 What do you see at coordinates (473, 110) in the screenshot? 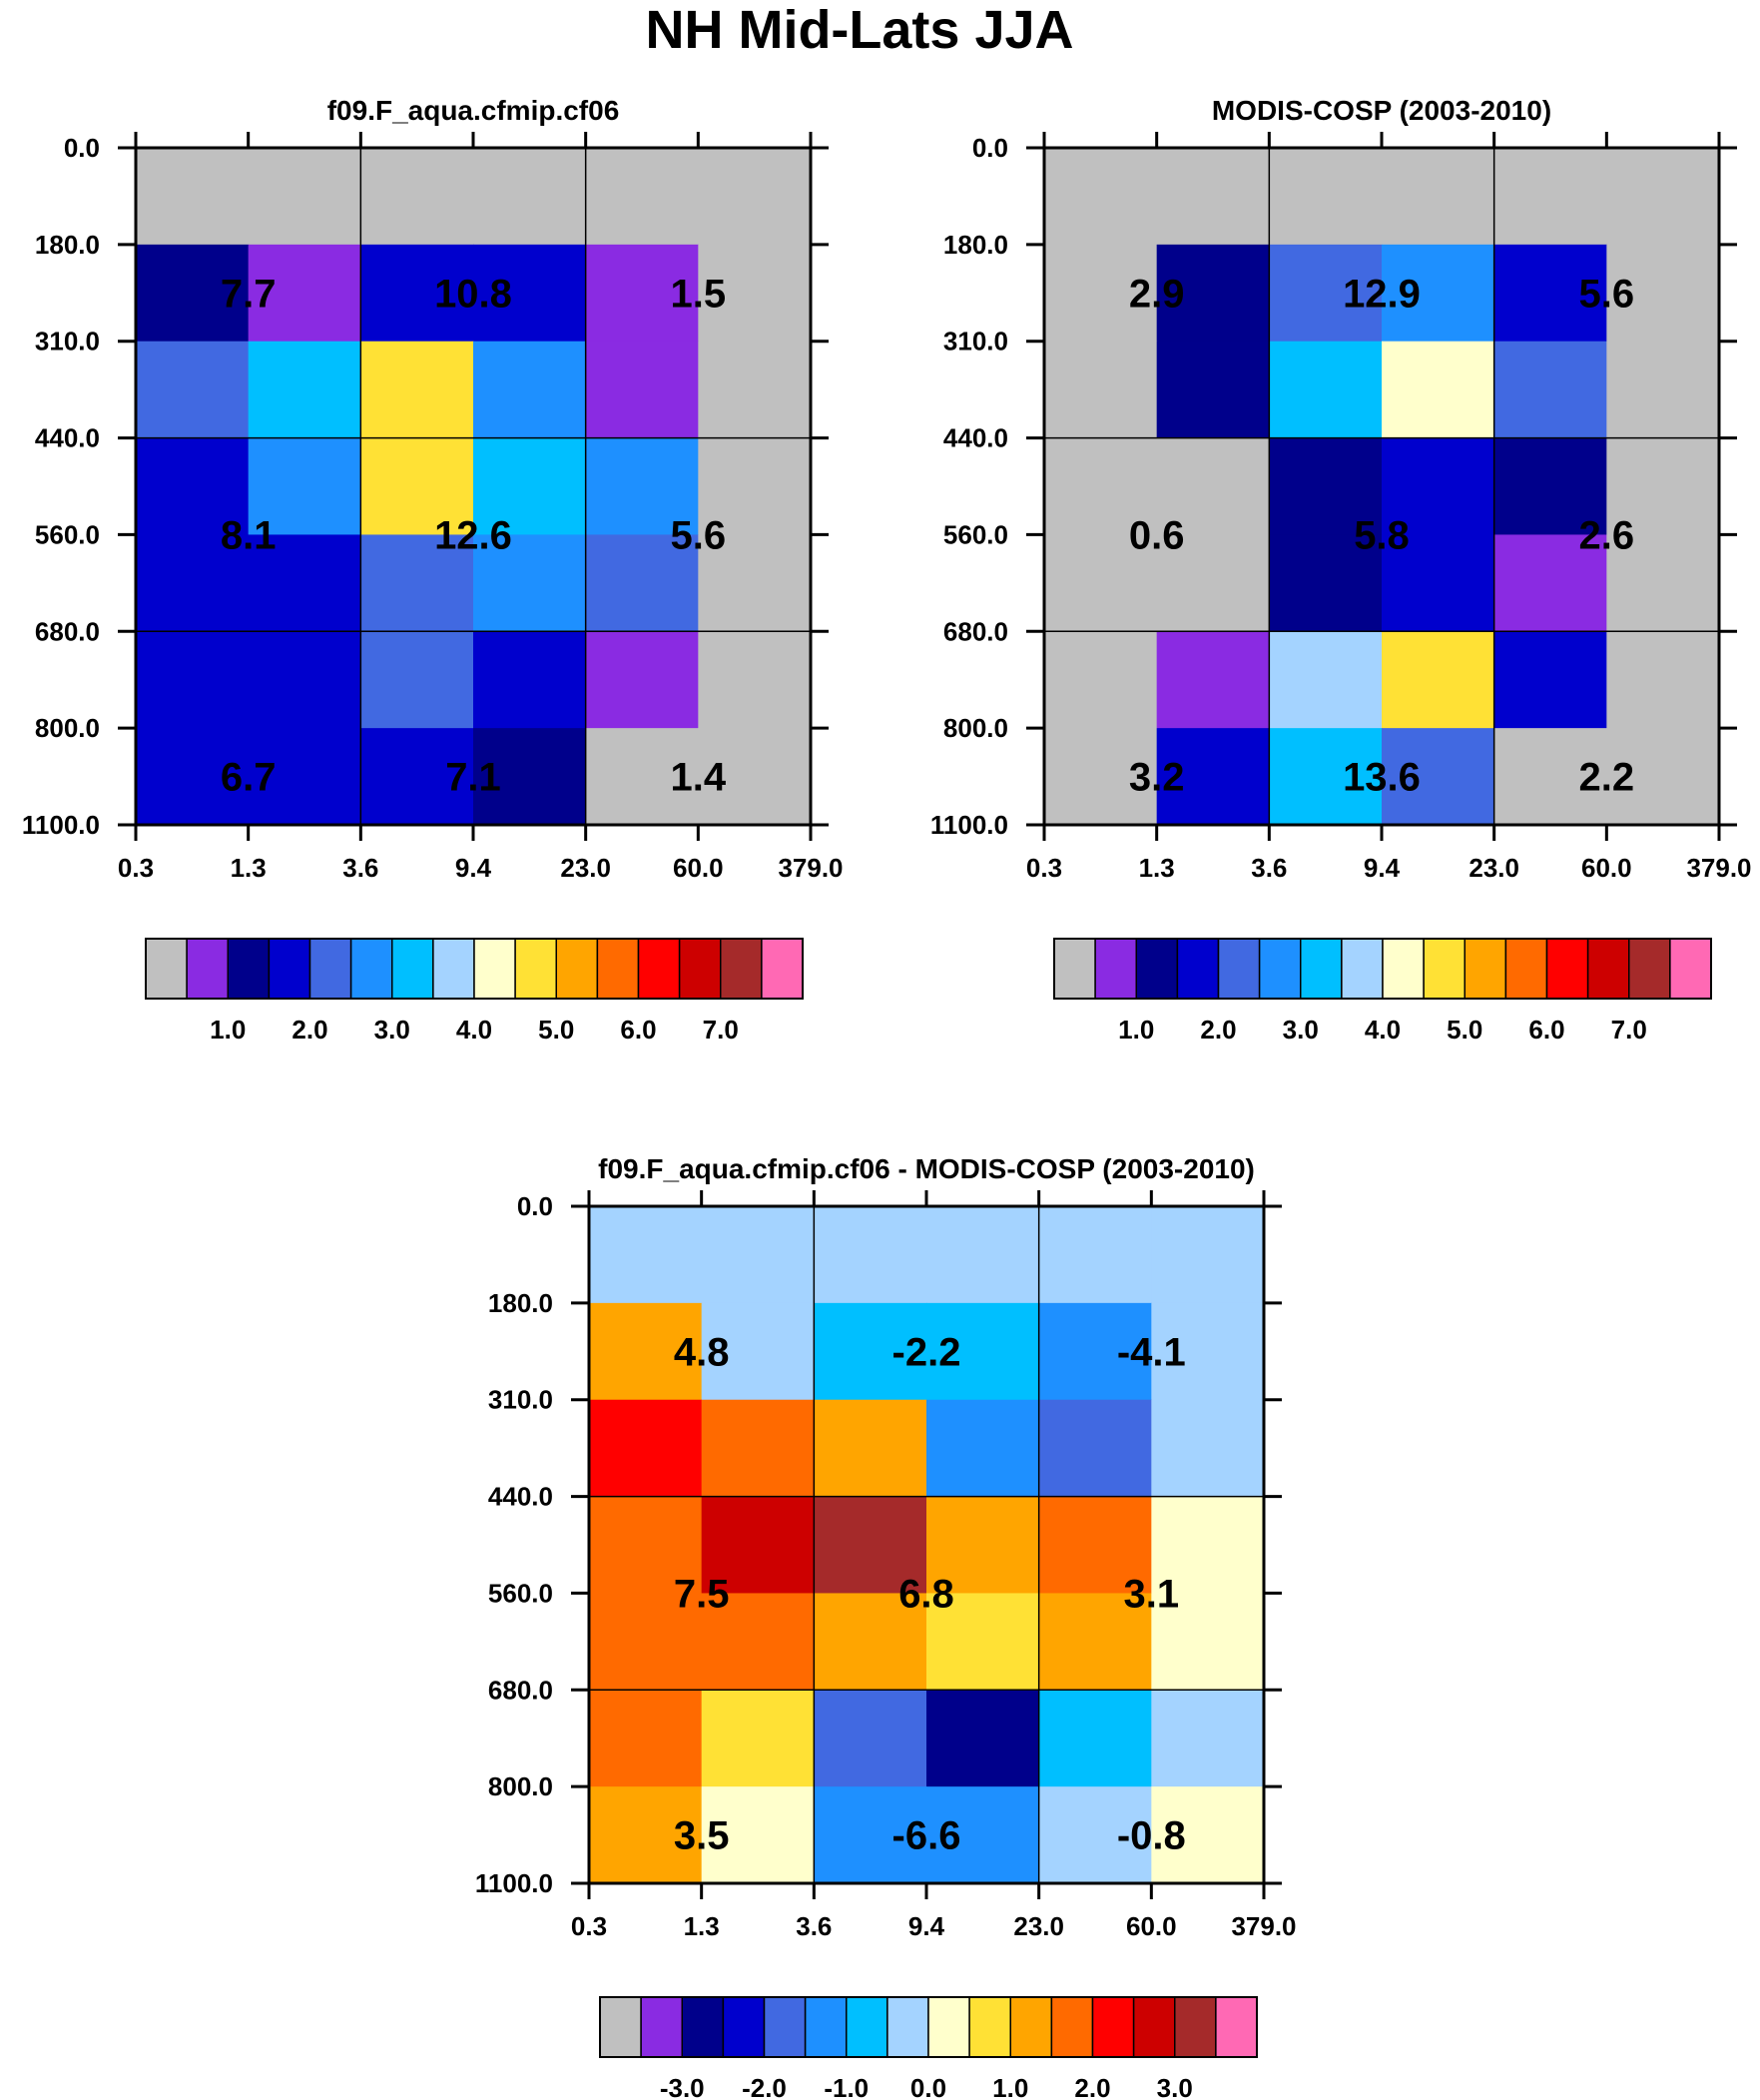
I see `panel-title: f09.F_aqua.cfmip.cf06` at bounding box center [473, 110].